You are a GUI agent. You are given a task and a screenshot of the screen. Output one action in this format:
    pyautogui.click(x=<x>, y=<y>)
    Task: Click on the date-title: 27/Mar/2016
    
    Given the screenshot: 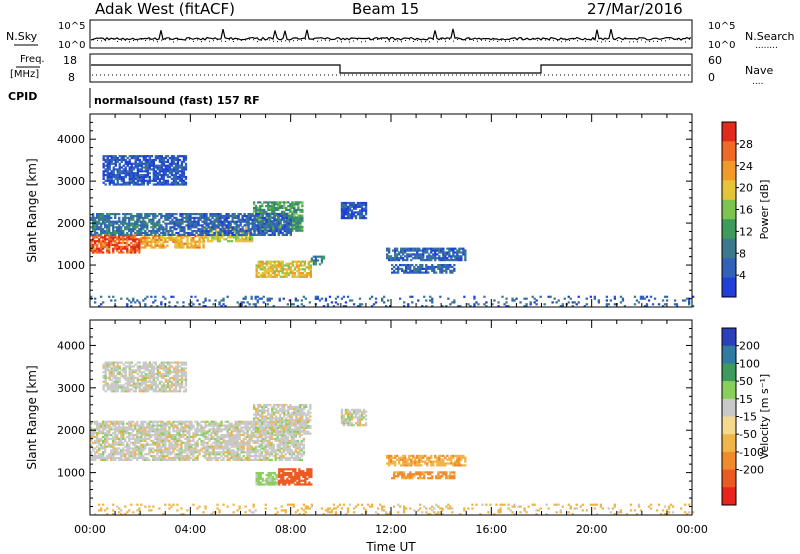 What is the action you would take?
    pyautogui.click(x=635, y=9)
    